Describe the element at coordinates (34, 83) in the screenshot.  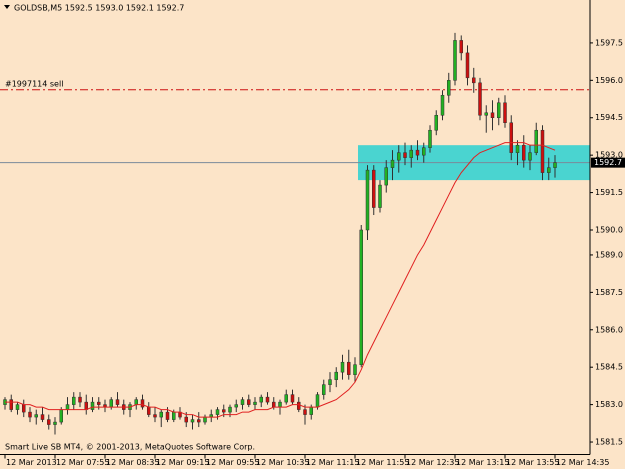
I see `order-label: #1997114 sell` at that location.